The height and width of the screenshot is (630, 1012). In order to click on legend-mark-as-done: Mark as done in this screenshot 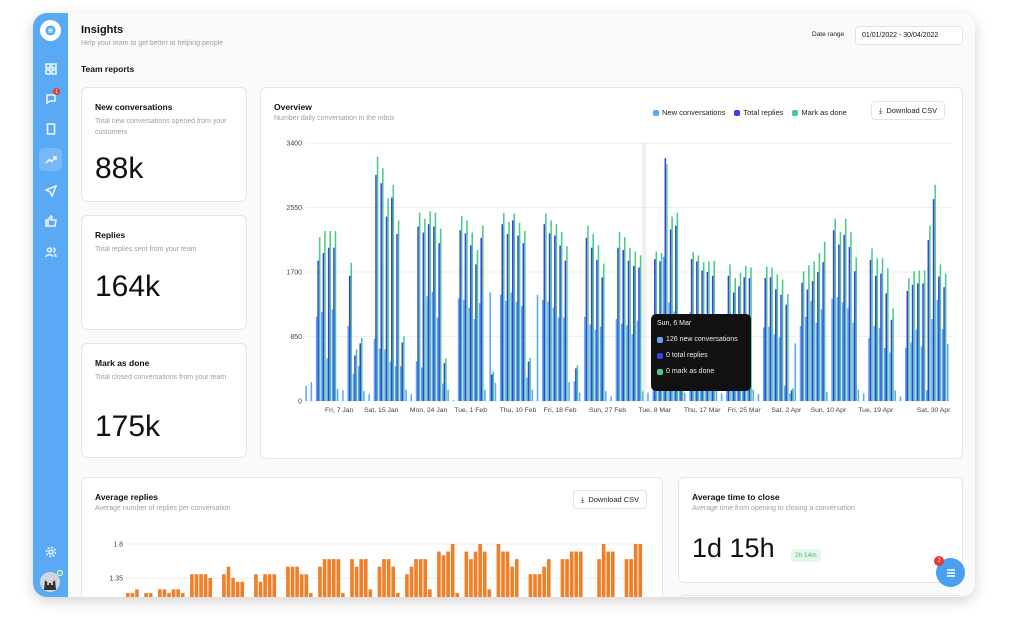, I will do `click(819, 112)`.